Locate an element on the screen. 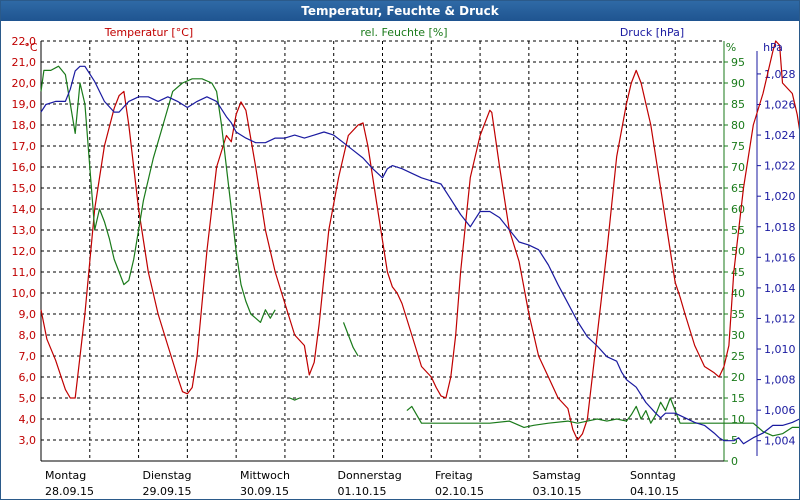  temperature-tick-label: 18,0 is located at coordinates (24, 125).